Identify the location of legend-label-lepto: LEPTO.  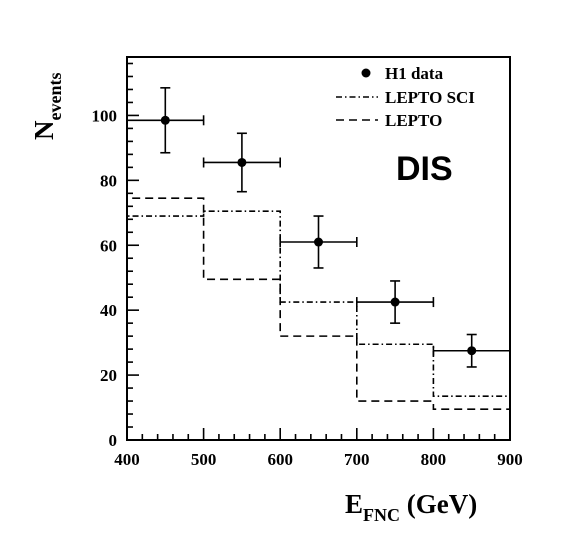
(413, 120).